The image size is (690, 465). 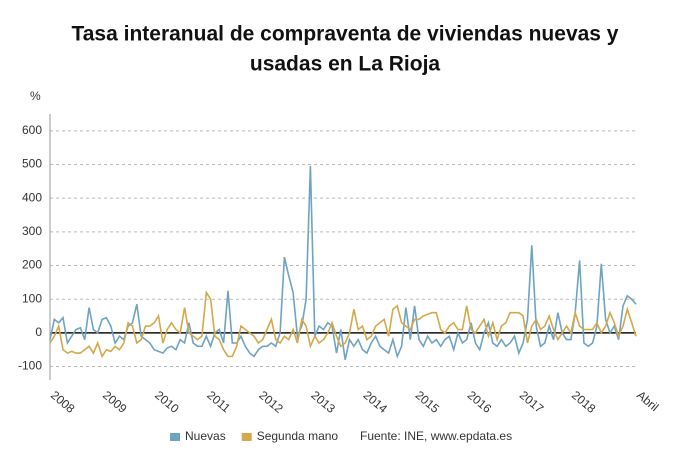 I want to click on x-tick-label: 2009, so click(x=115, y=402).